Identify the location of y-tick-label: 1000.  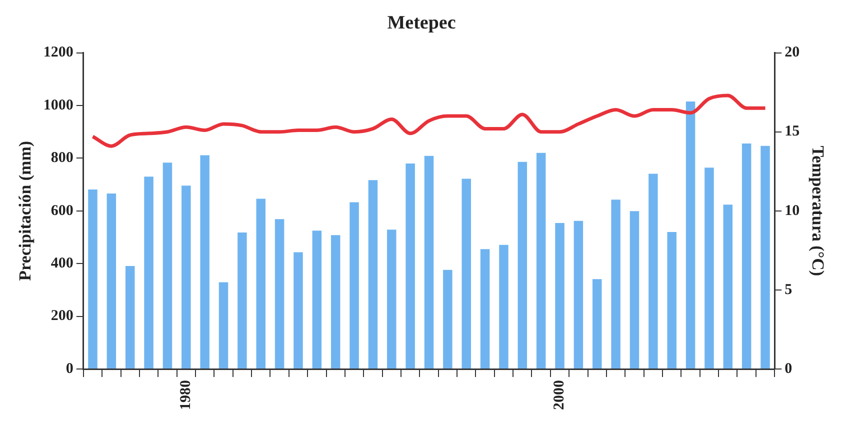
(58, 105).